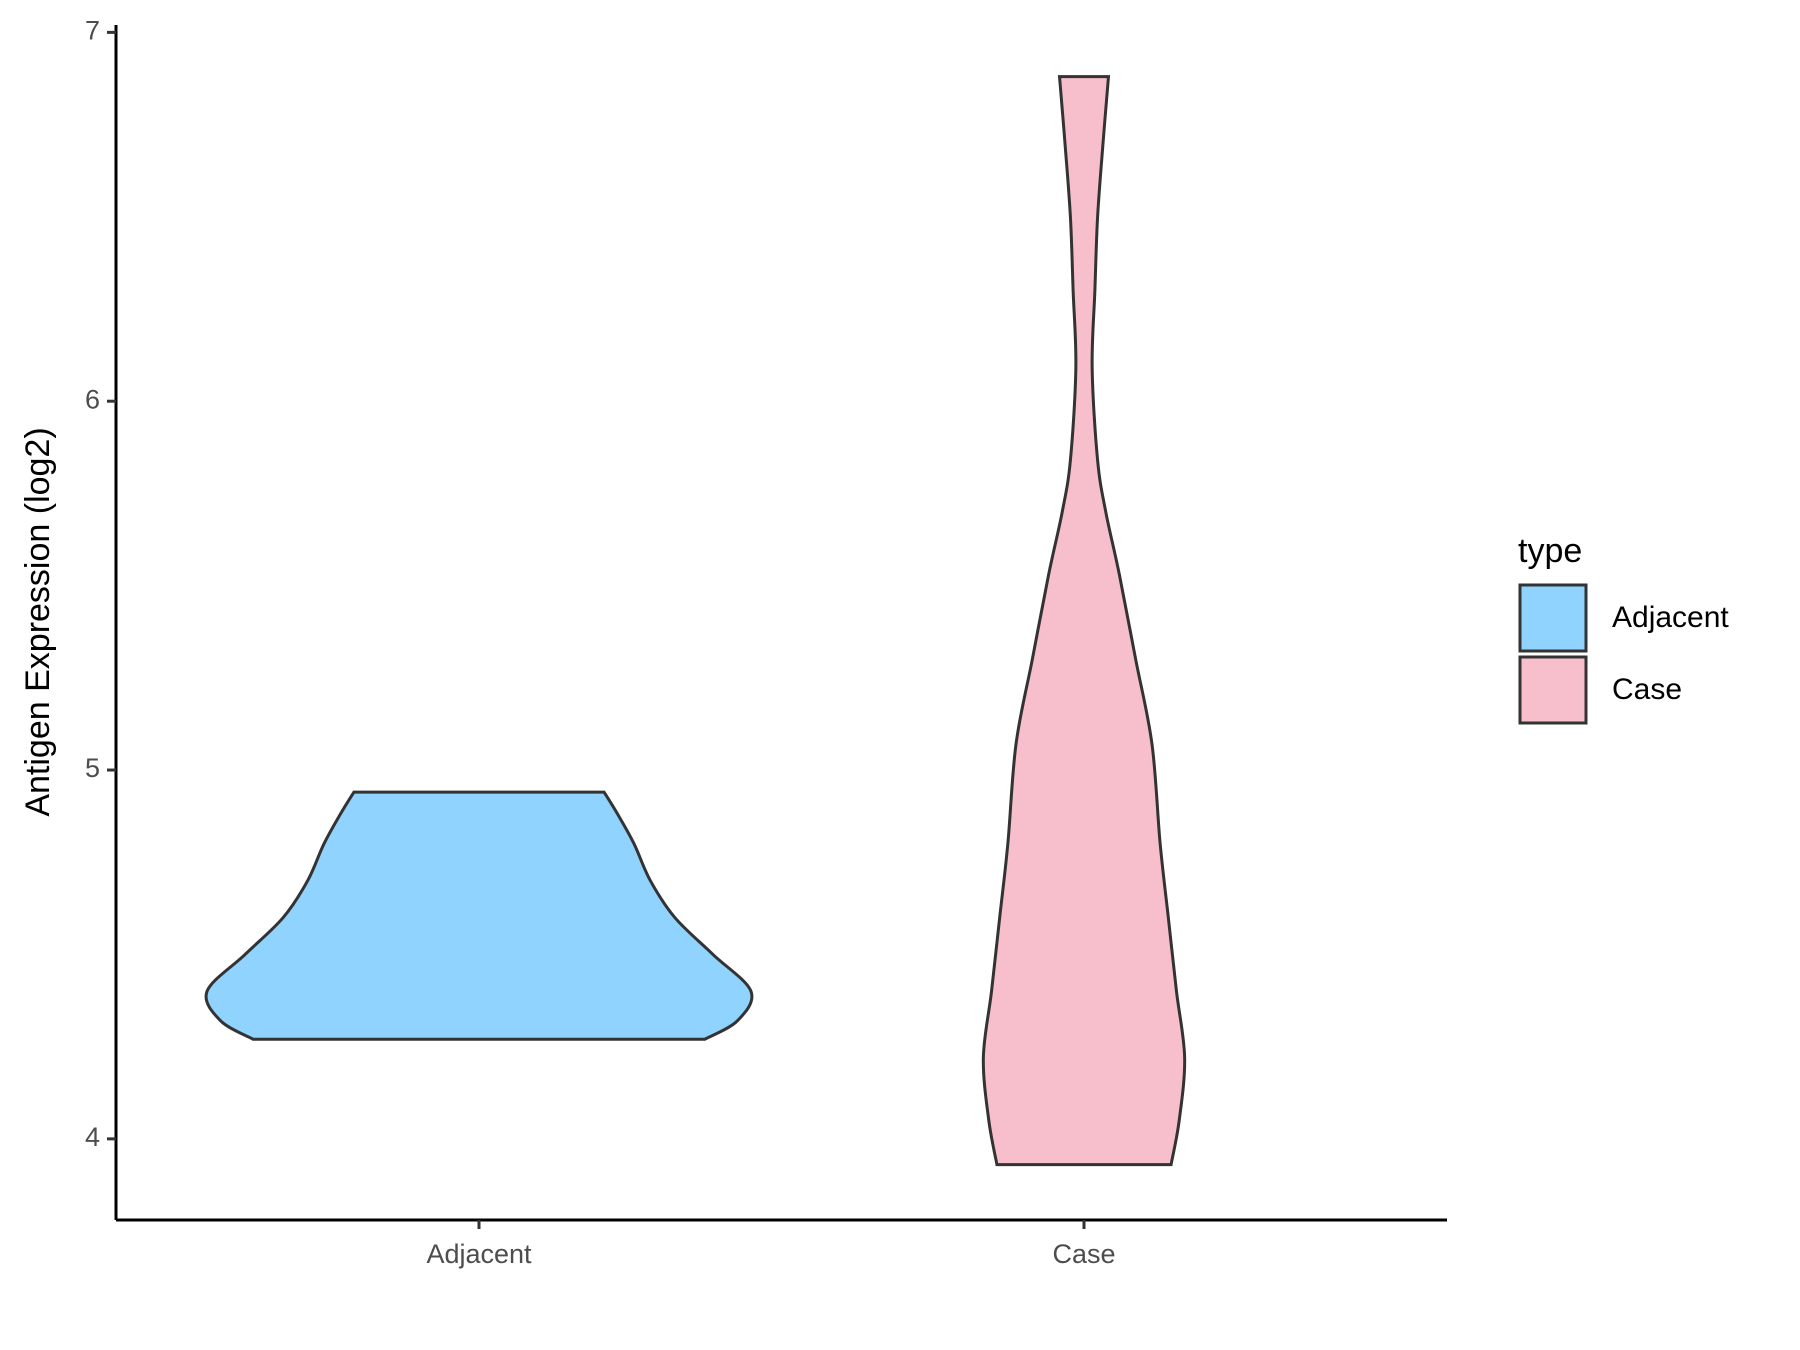  I want to click on y-tick-label: 6, so click(92, 399).